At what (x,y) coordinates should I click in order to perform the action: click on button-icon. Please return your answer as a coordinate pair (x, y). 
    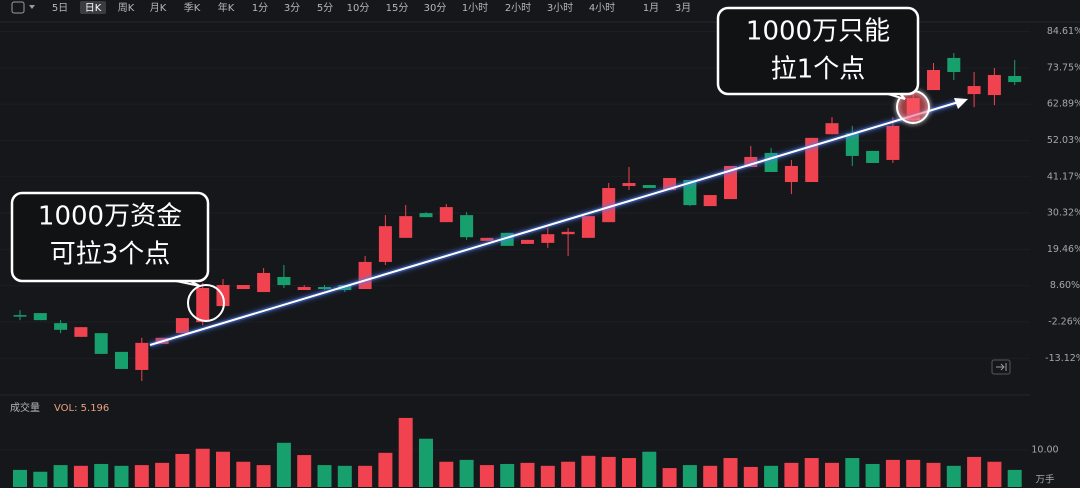
    Looking at the image, I should click on (1001, 367).